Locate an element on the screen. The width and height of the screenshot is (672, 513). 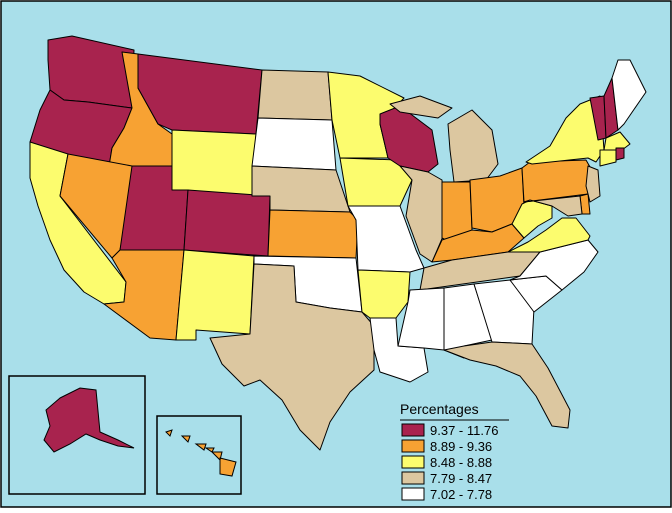
legend-title: Percentages is located at coordinates (439, 409).